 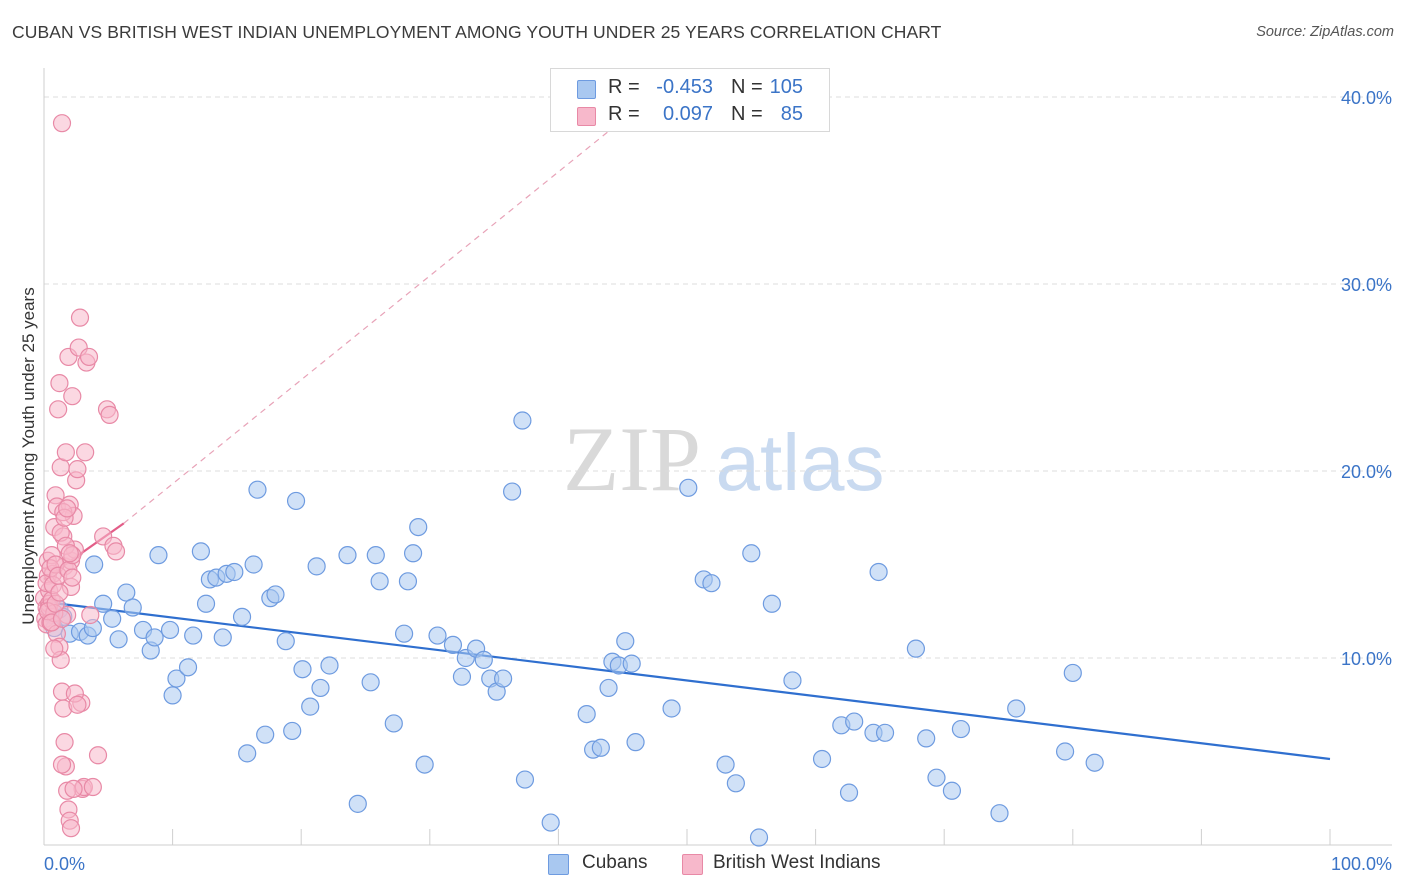 What do you see at coordinates (692, 864) in the screenshot?
I see `series-legend-swatch-british-west-indians` at bounding box center [692, 864].